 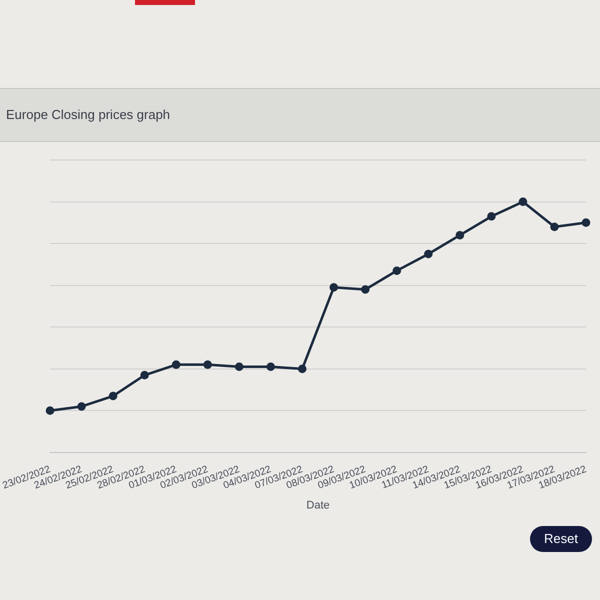 What do you see at coordinates (561, 539) in the screenshot?
I see `reset-button: Reset` at bounding box center [561, 539].